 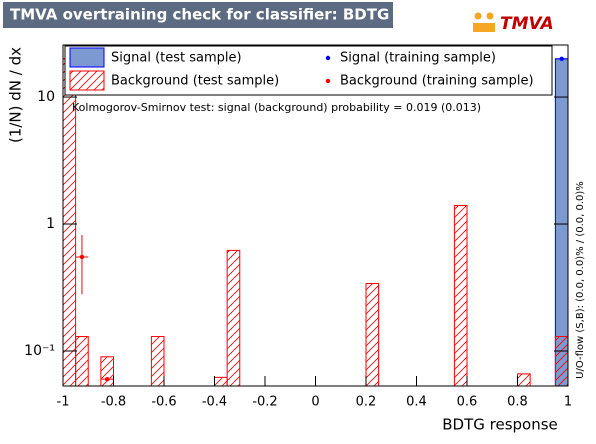 What do you see at coordinates (39, 351) in the screenshot?
I see `y-tick-label: 10⁻¹` at bounding box center [39, 351].